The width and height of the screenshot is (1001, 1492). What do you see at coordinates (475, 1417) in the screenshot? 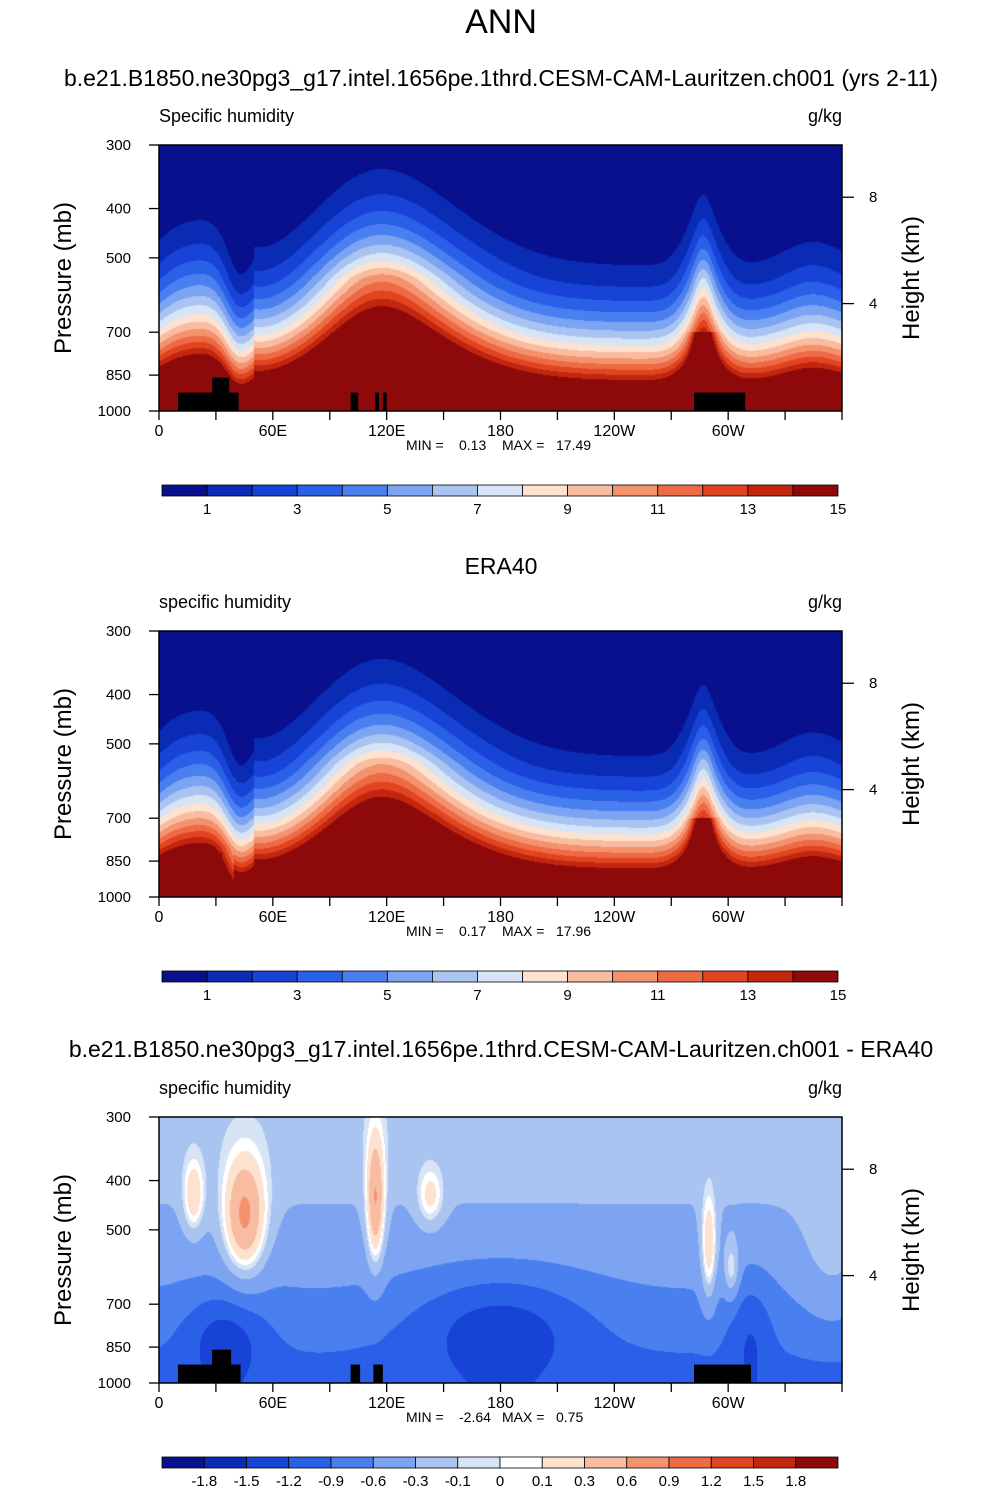
I see `min-value: -2.64` at bounding box center [475, 1417].